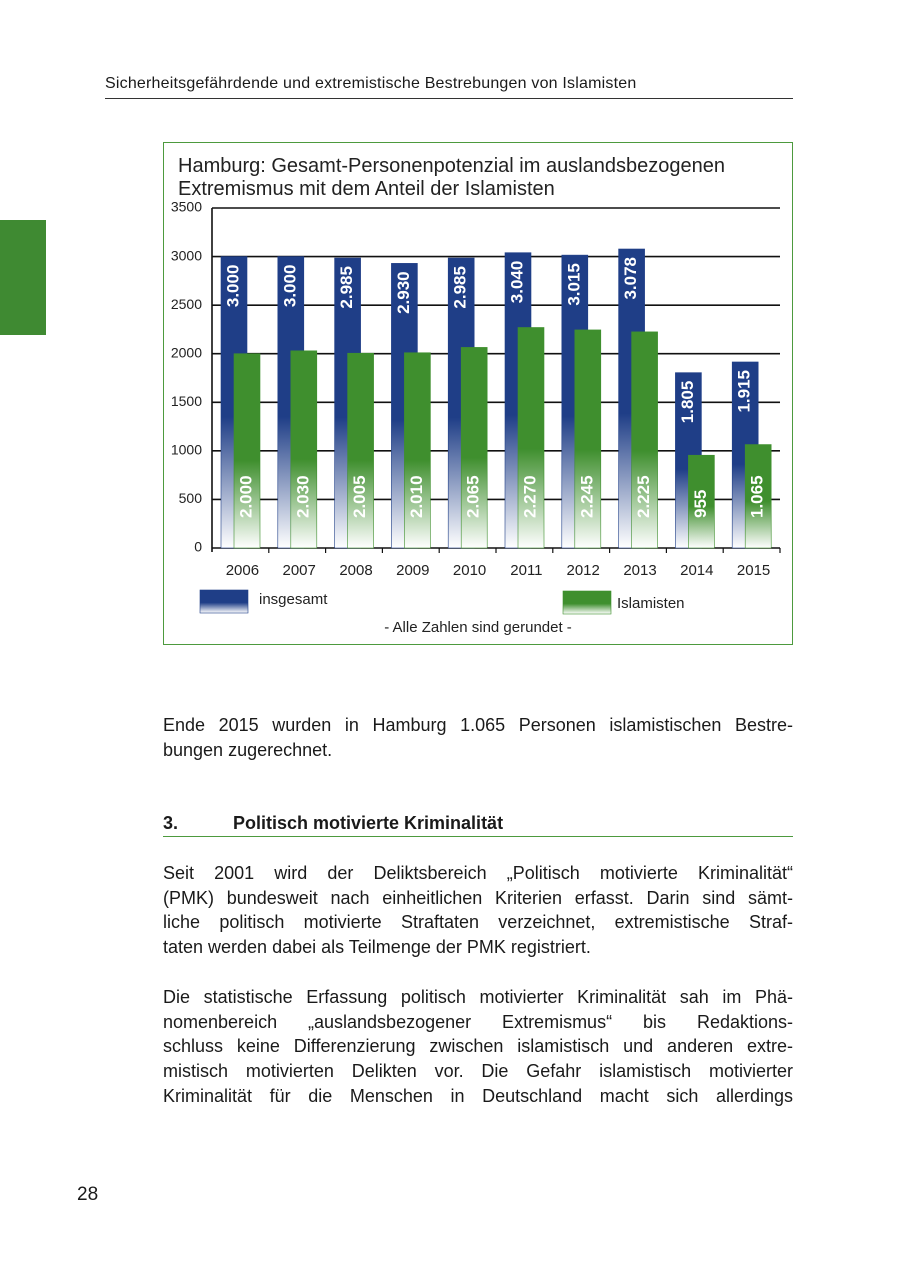 Image resolution: width=900 pixels, height=1261 pixels. What do you see at coordinates (753, 570) in the screenshot?
I see `x-tick-label: 2015` at bounding box center [753, 570].